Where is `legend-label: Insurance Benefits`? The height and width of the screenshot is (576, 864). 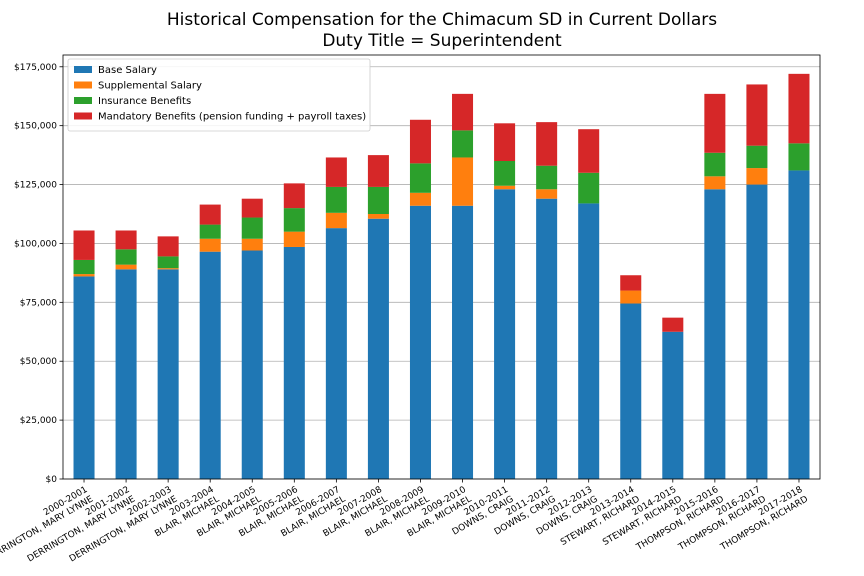 legend-label: Insurance Benefits is located at coordinates (144, 101).